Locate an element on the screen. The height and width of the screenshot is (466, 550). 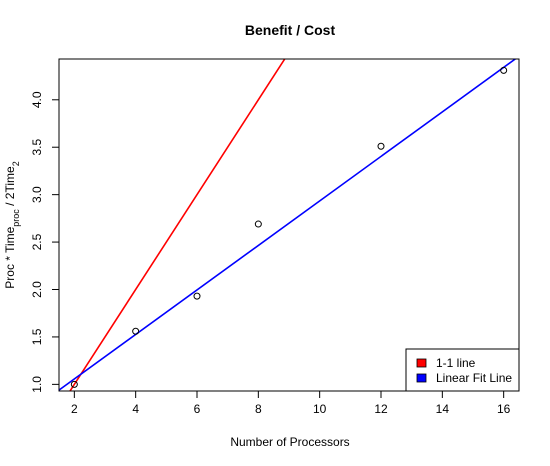
x-tick-label: 8 is located at coordinates (258, 409).